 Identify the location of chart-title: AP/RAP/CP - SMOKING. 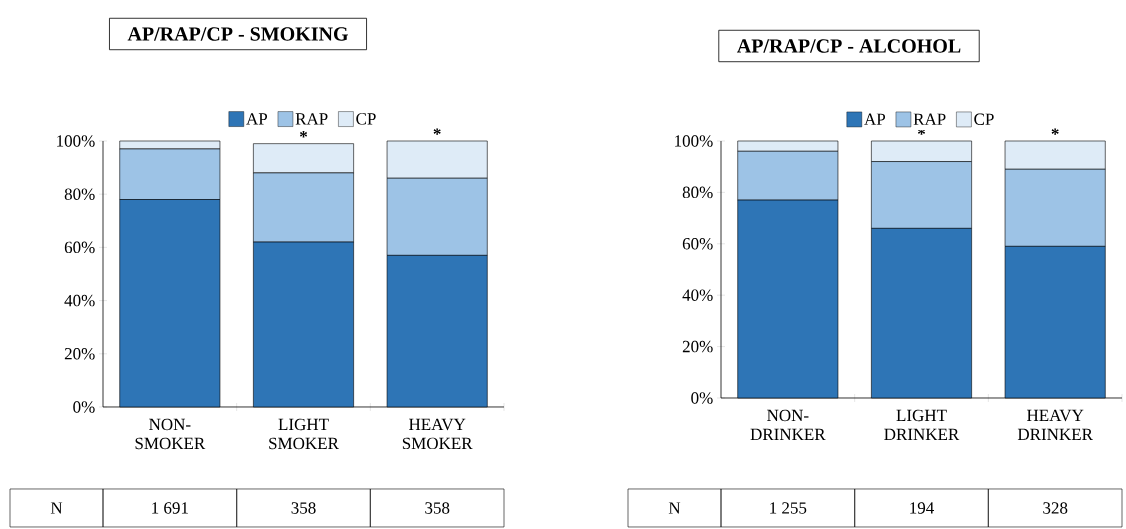
(238, 34).